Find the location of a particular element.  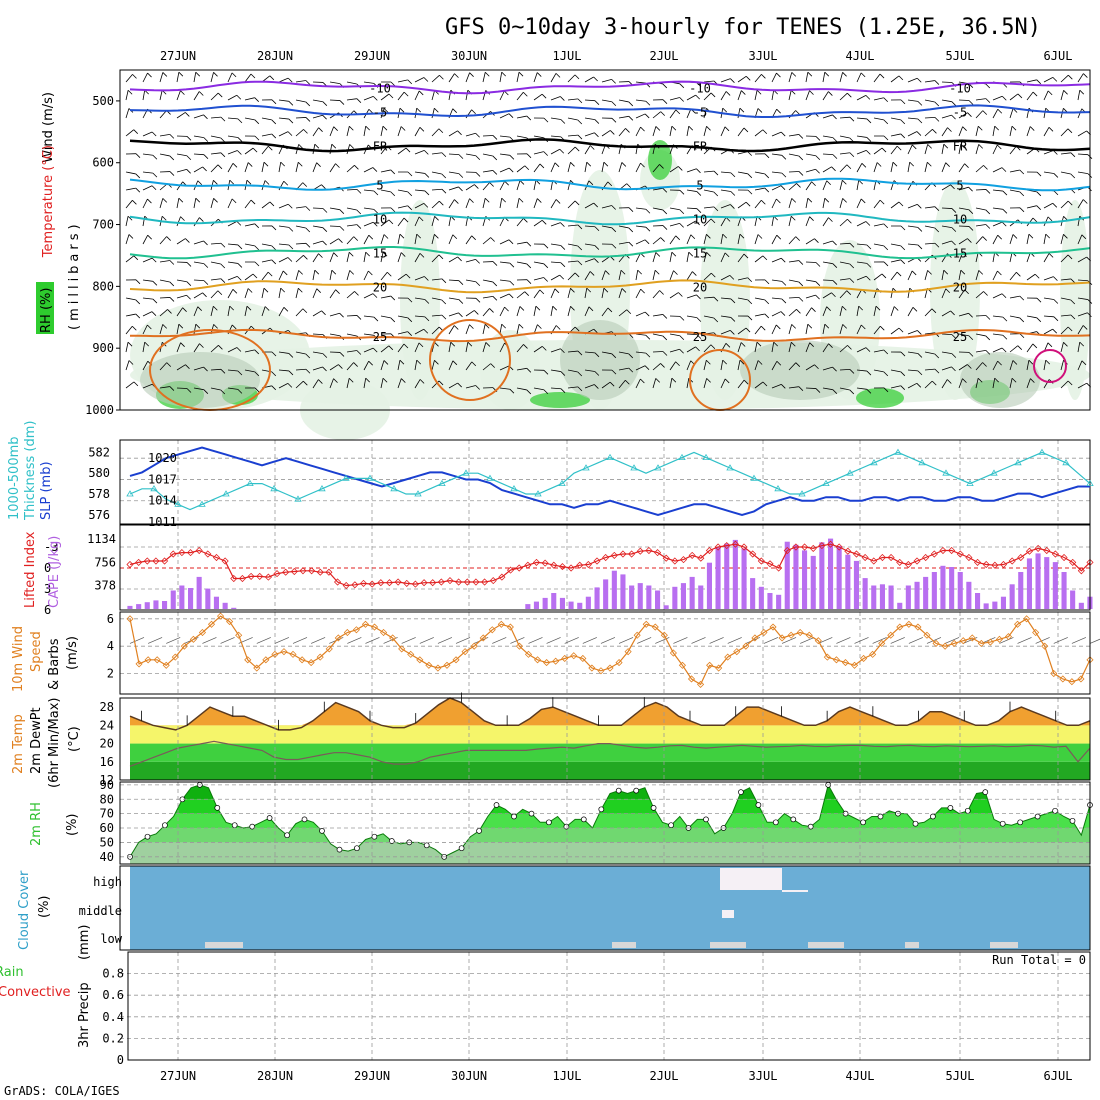

rh-mid-area is located at coordinates (200, 380).